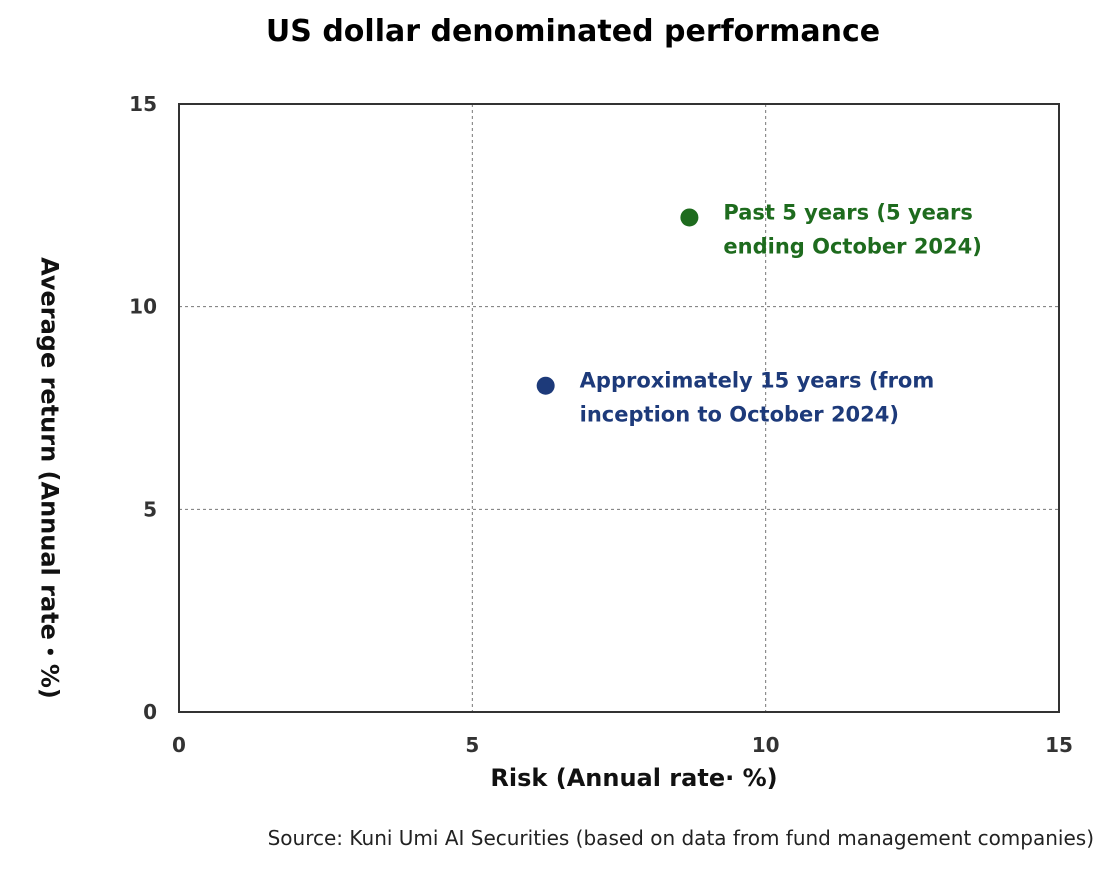  I want to click on x-tick-label: 10, so click(766, 745).